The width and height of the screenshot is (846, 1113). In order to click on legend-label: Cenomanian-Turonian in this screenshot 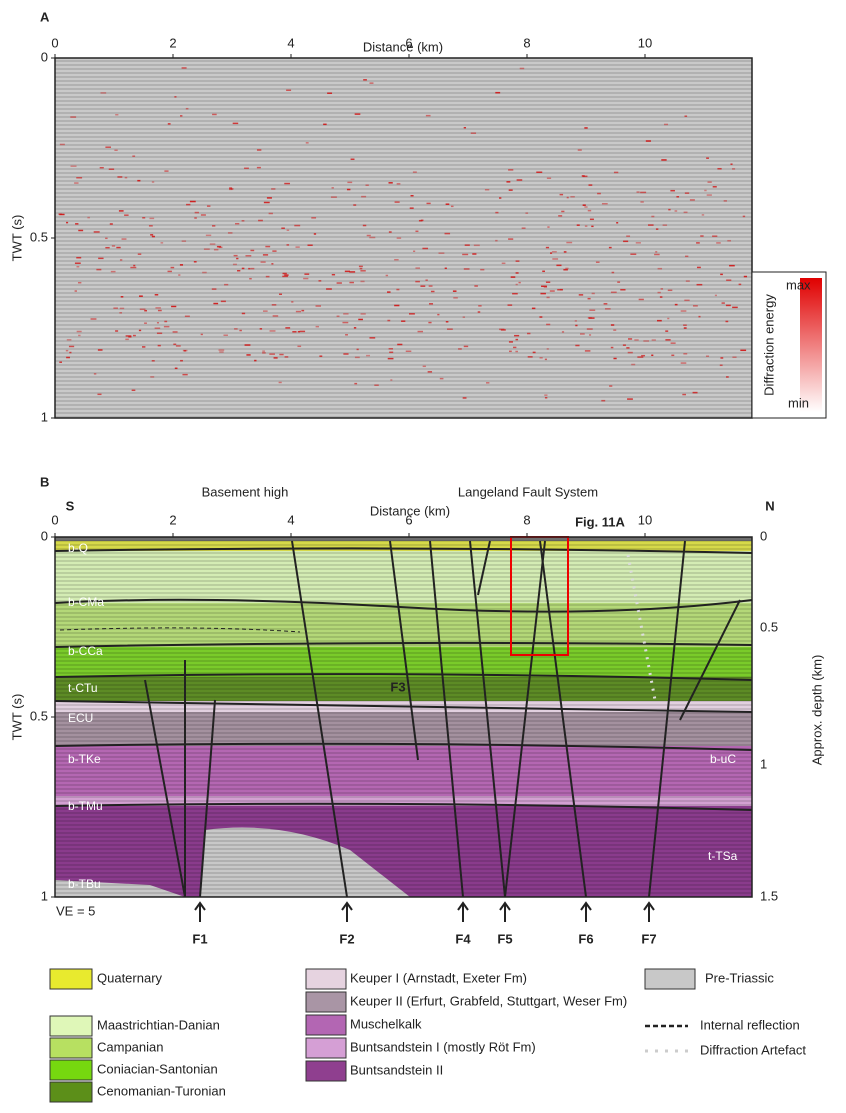, I will do `click(161, 1090)`.